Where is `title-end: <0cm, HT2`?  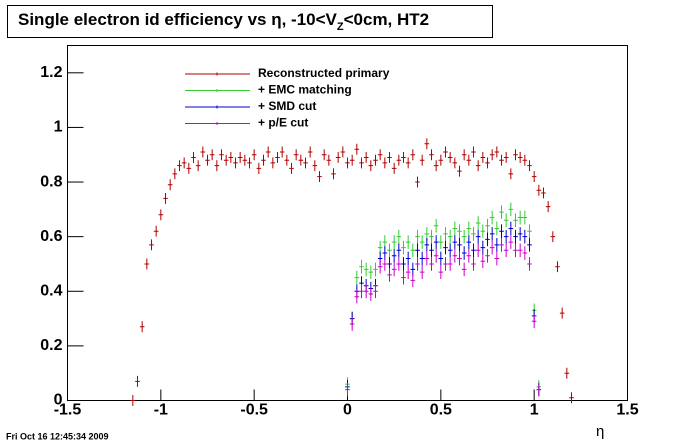
title-end: <0cm, HT2 is located at coordinates (387, 19).